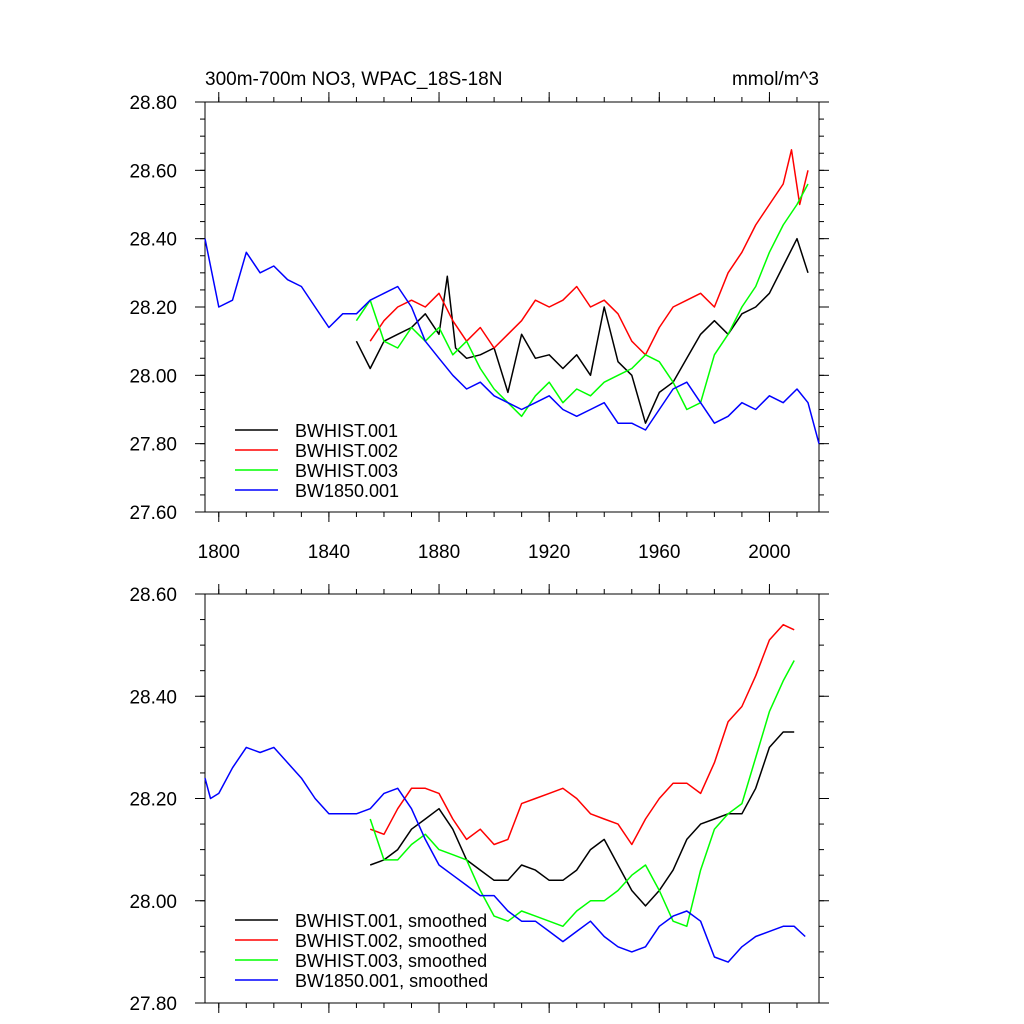  Describe the element at coordinates (769, 552) in the screenshot. I see `x-tick-label: 2000` at that location.